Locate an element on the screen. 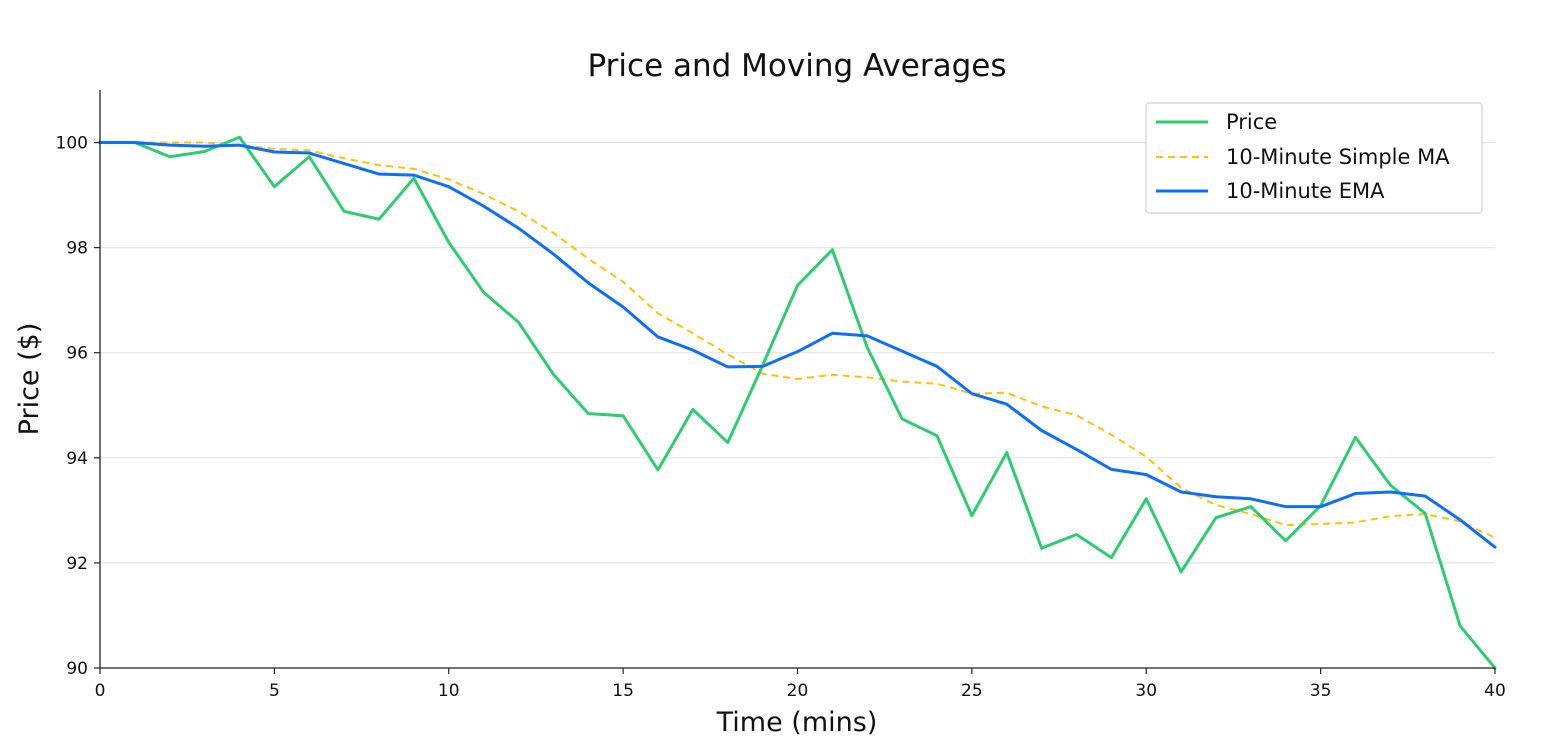  x-tick-label: 35 is located at coordinates (1321, 691).